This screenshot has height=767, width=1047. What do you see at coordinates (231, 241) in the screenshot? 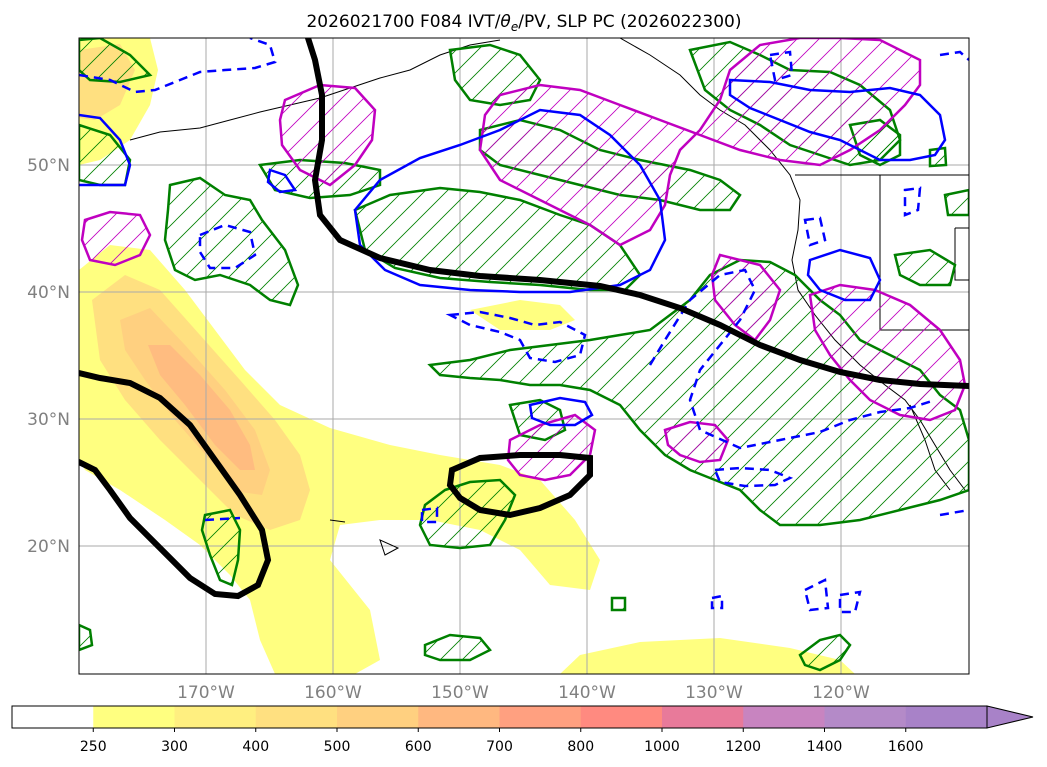
I see `theta-e-contour-a` at bounding box center [231, 241].